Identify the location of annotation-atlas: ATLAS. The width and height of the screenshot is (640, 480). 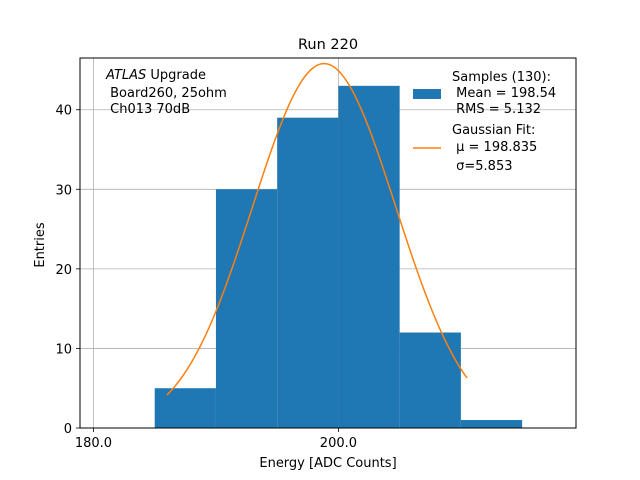
(125, 75).